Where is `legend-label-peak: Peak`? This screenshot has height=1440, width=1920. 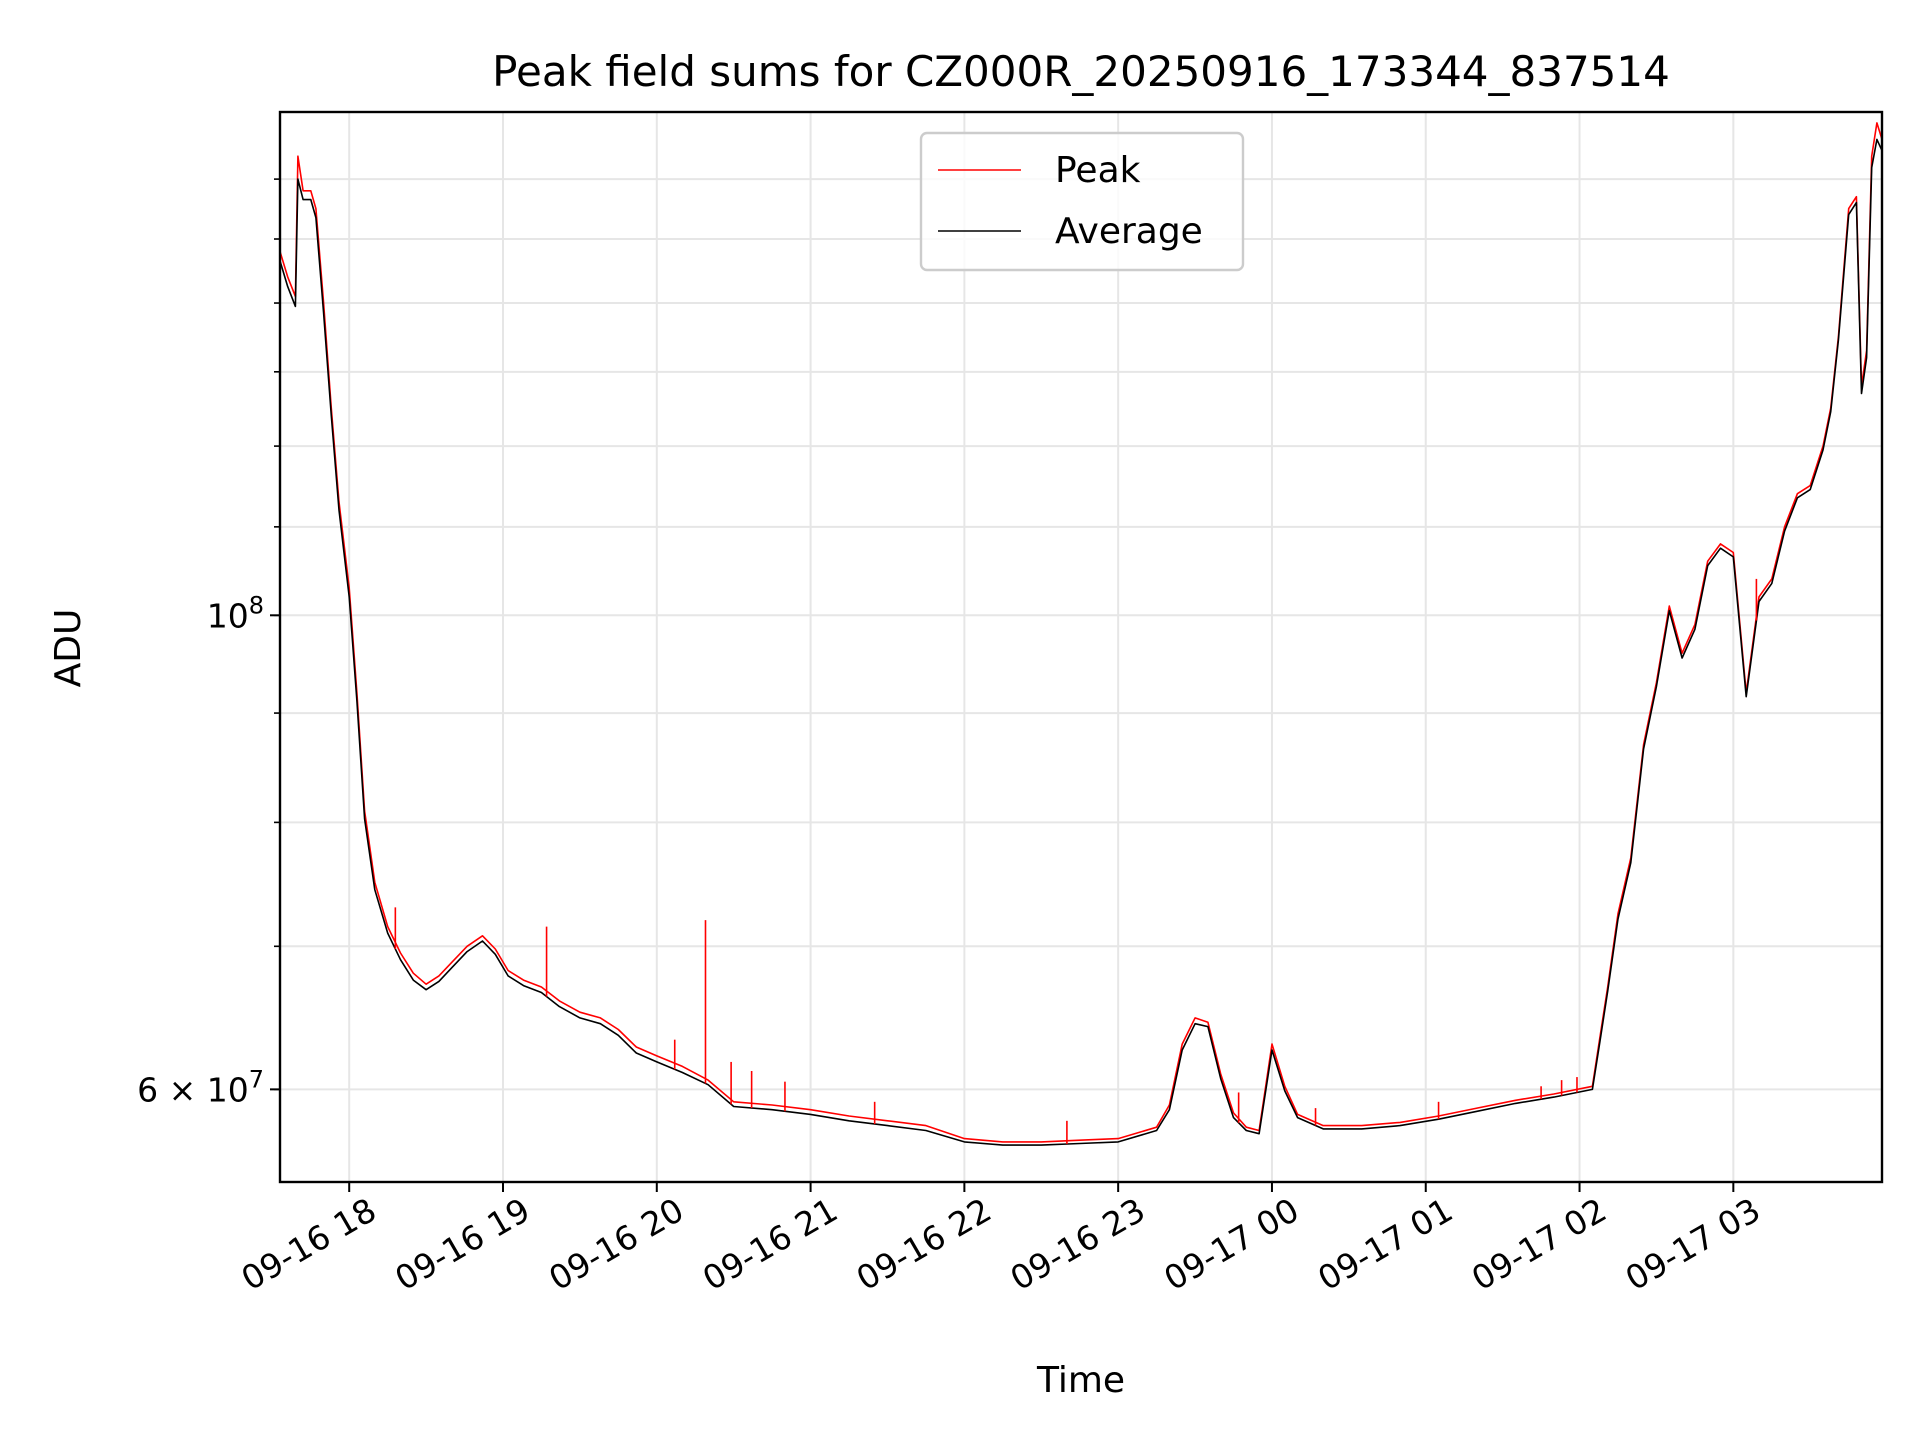
legend-label-peak: Peak is located at coordinates (1098, 170).